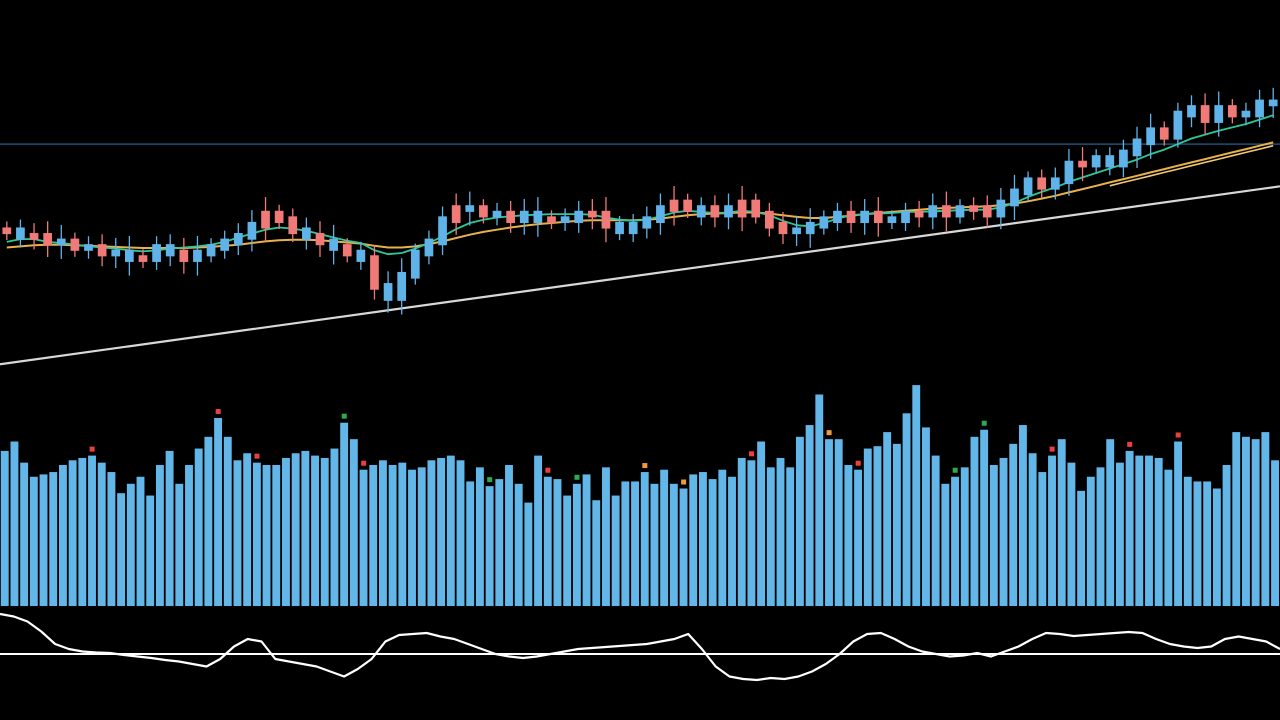 Image resolution: width=1280 pixels, height=720 pixels. What do you see at coordinates (640, 647) in the screenshot?
I see `oscillator-line` at bounding box center [640, 647].